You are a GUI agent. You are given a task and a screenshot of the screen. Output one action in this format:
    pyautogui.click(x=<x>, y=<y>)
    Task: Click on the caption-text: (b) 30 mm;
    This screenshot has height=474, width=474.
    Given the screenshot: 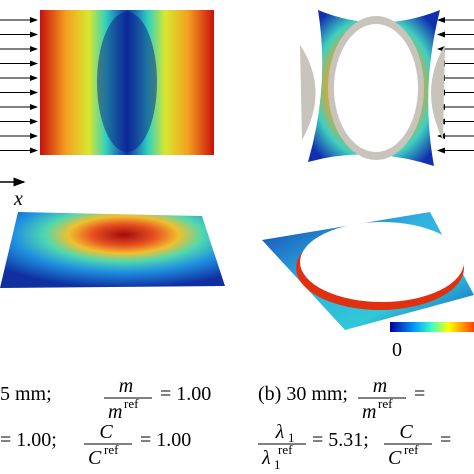 What is the action you would take?
    pyautogui.click(x=303, y=394)
    